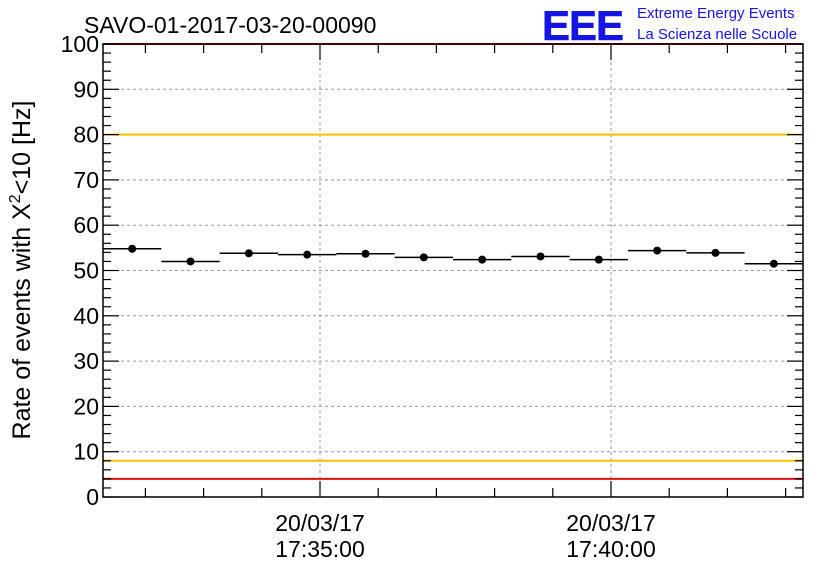  Describe the element at coordinates (320, 549) in the screenshot. I see `x-tick-label-time: 17:35:00` at that location.